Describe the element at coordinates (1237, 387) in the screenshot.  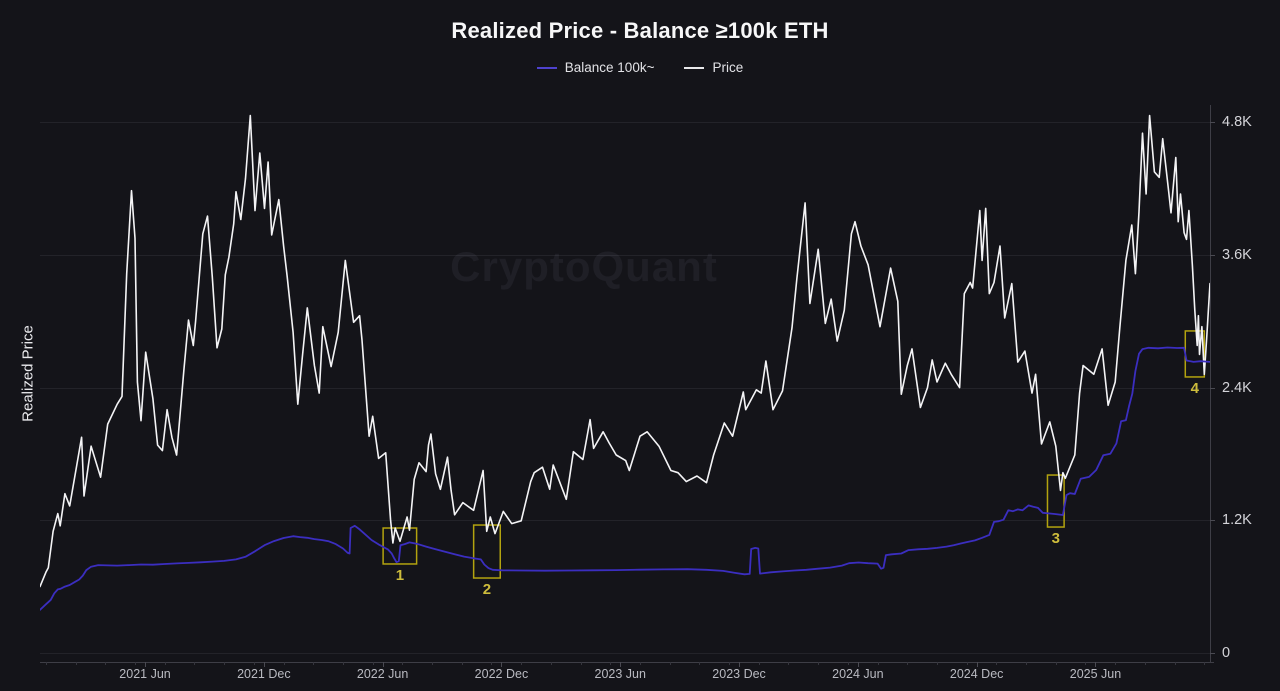
I see `y-axis-tick-label: 2.4K` at that location.